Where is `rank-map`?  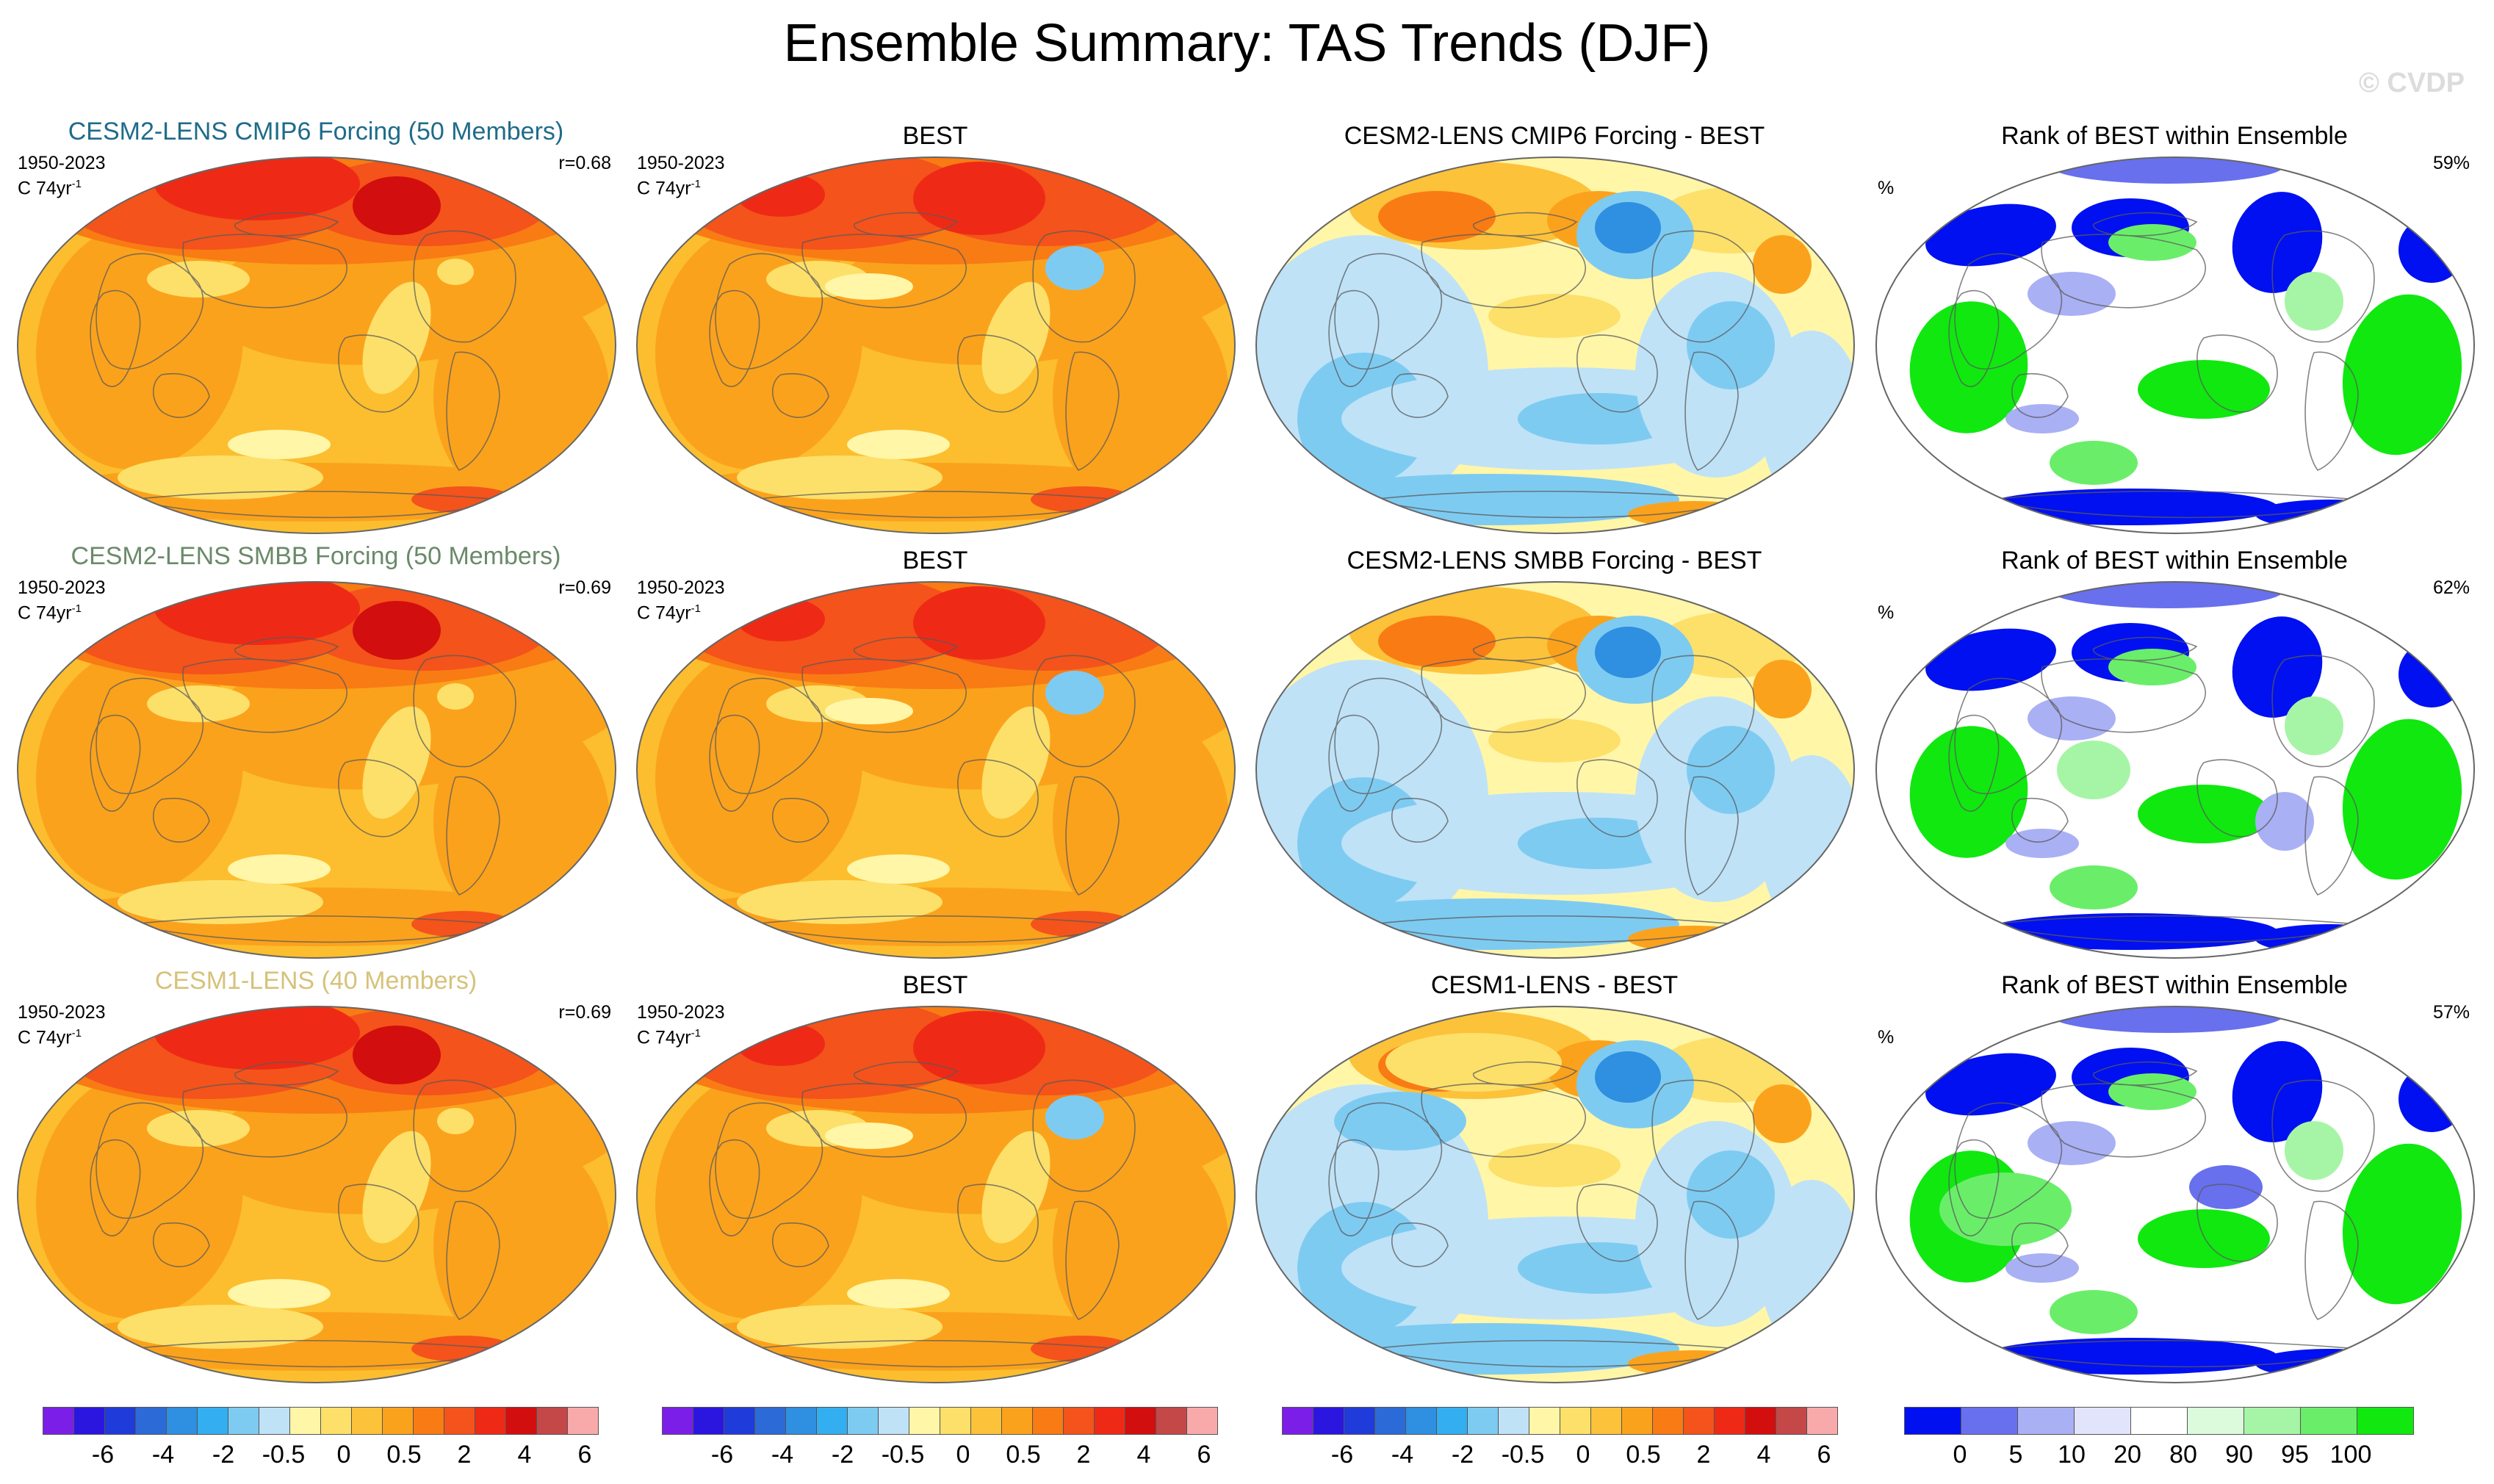 rank-map is located at coordinates (2175, 1195).